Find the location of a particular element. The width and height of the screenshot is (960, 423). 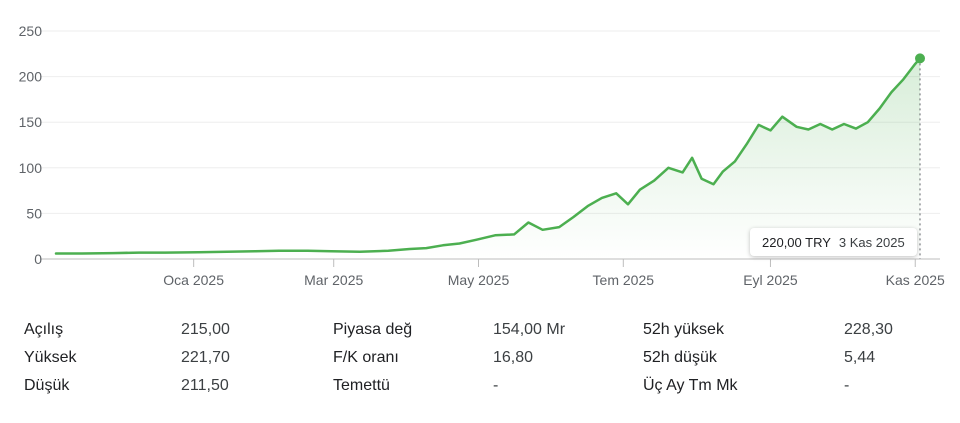

stat-label-open: Açılış is located at coordinates (44, 329).